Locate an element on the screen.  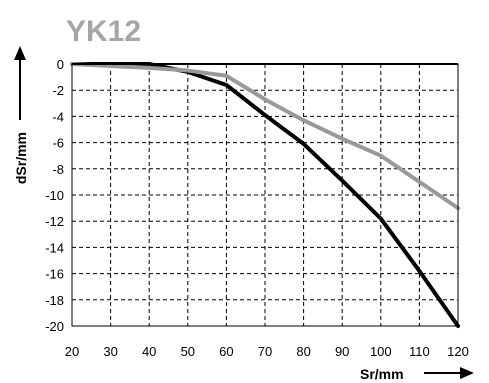
y-axis-arrow-icon is located at coordinates (20, 53).